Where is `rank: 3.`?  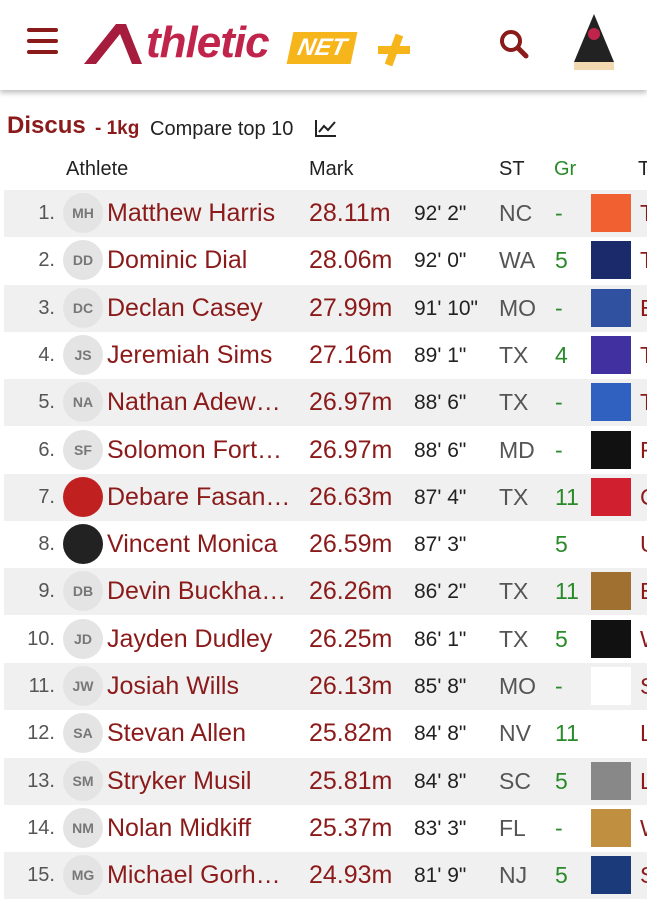 rank: 3. is located at coordinates (46, 307).